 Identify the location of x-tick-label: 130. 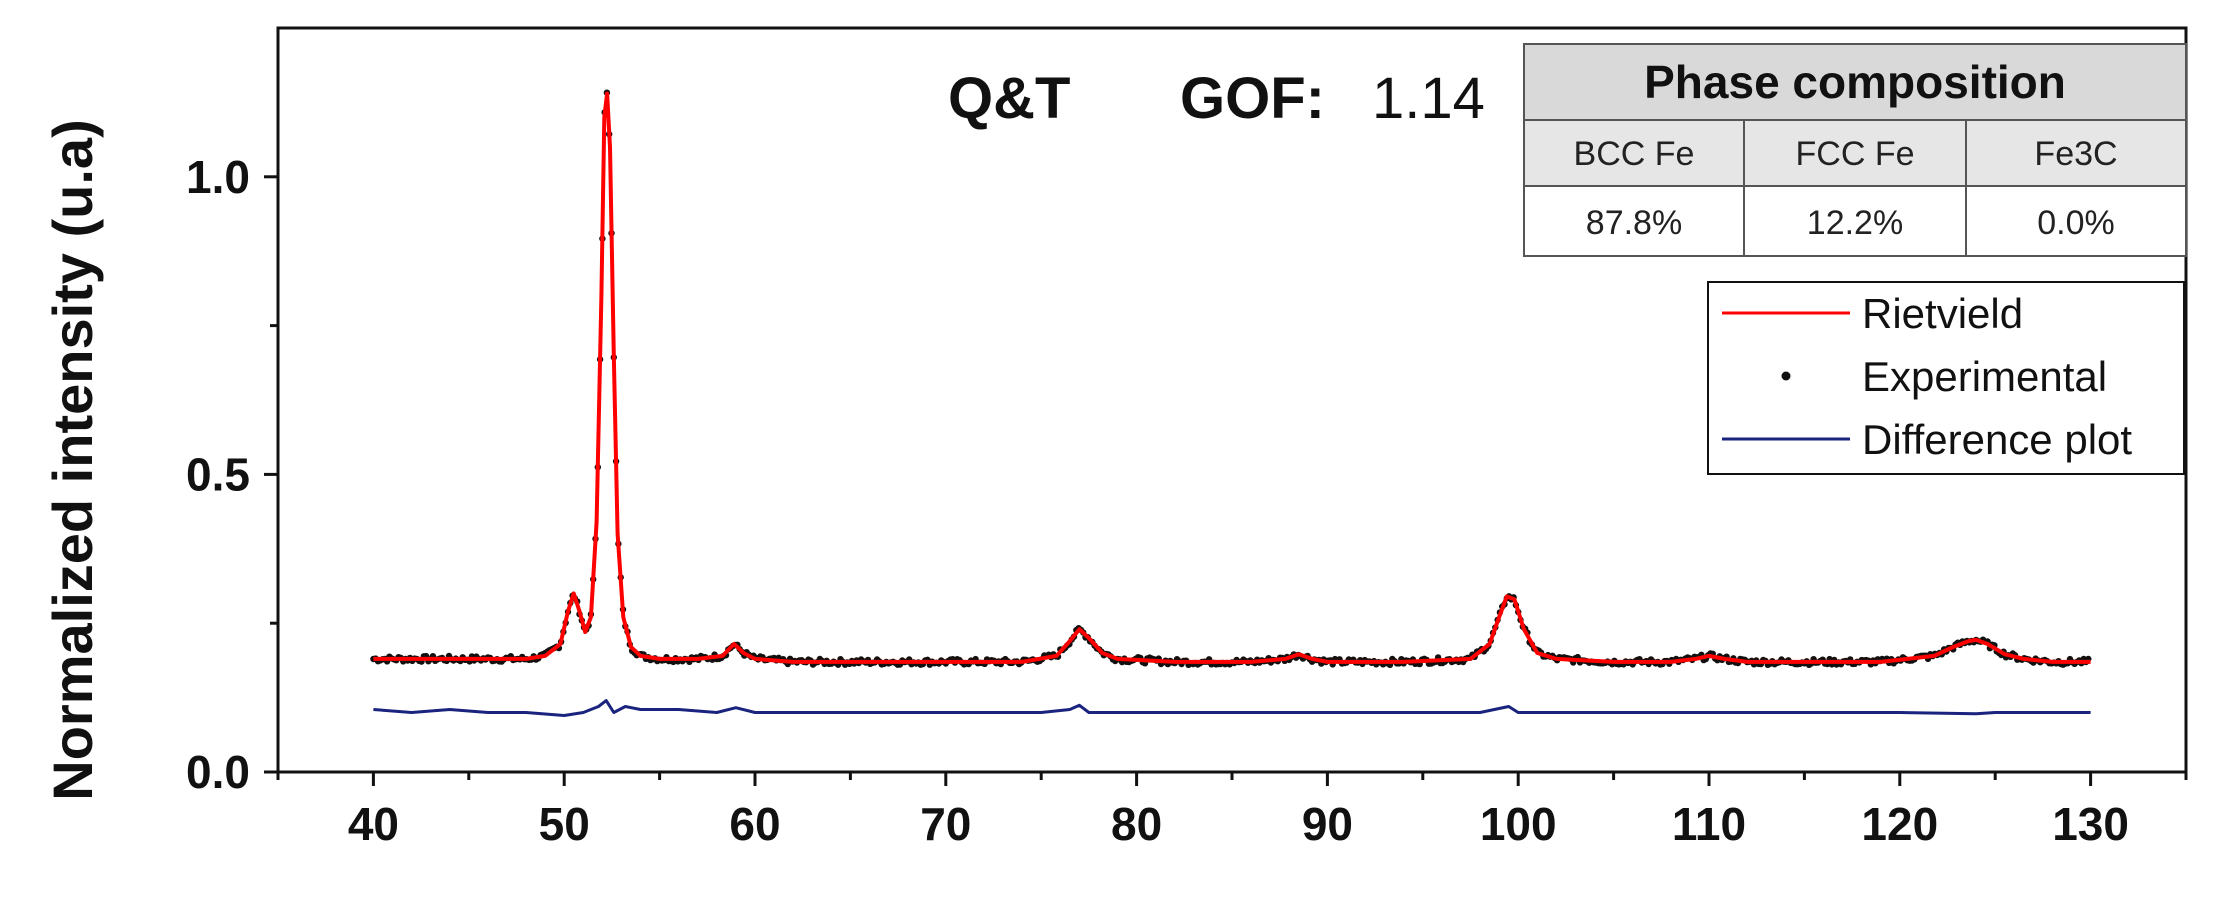
(2090, 824).